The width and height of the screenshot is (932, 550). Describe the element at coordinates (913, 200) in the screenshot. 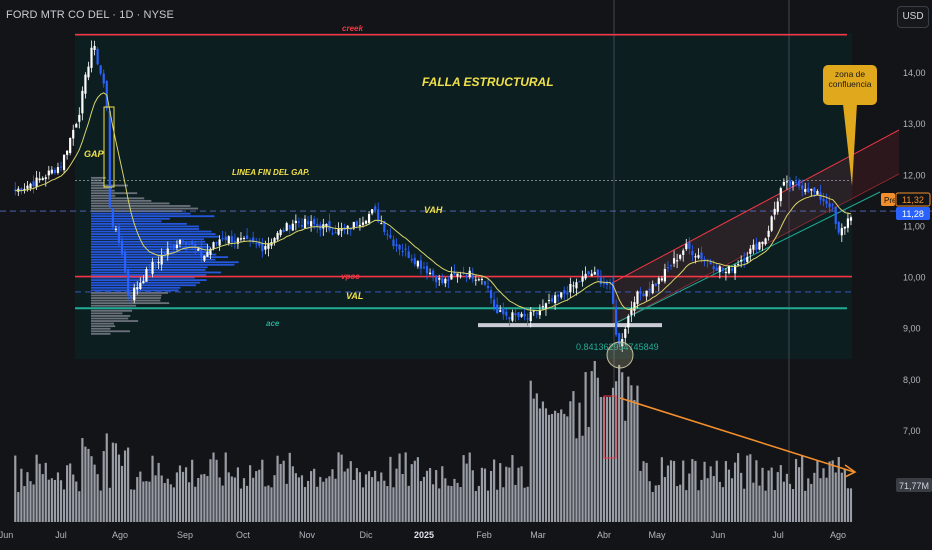

I see `pre-price-badge: 11,32` at that location.